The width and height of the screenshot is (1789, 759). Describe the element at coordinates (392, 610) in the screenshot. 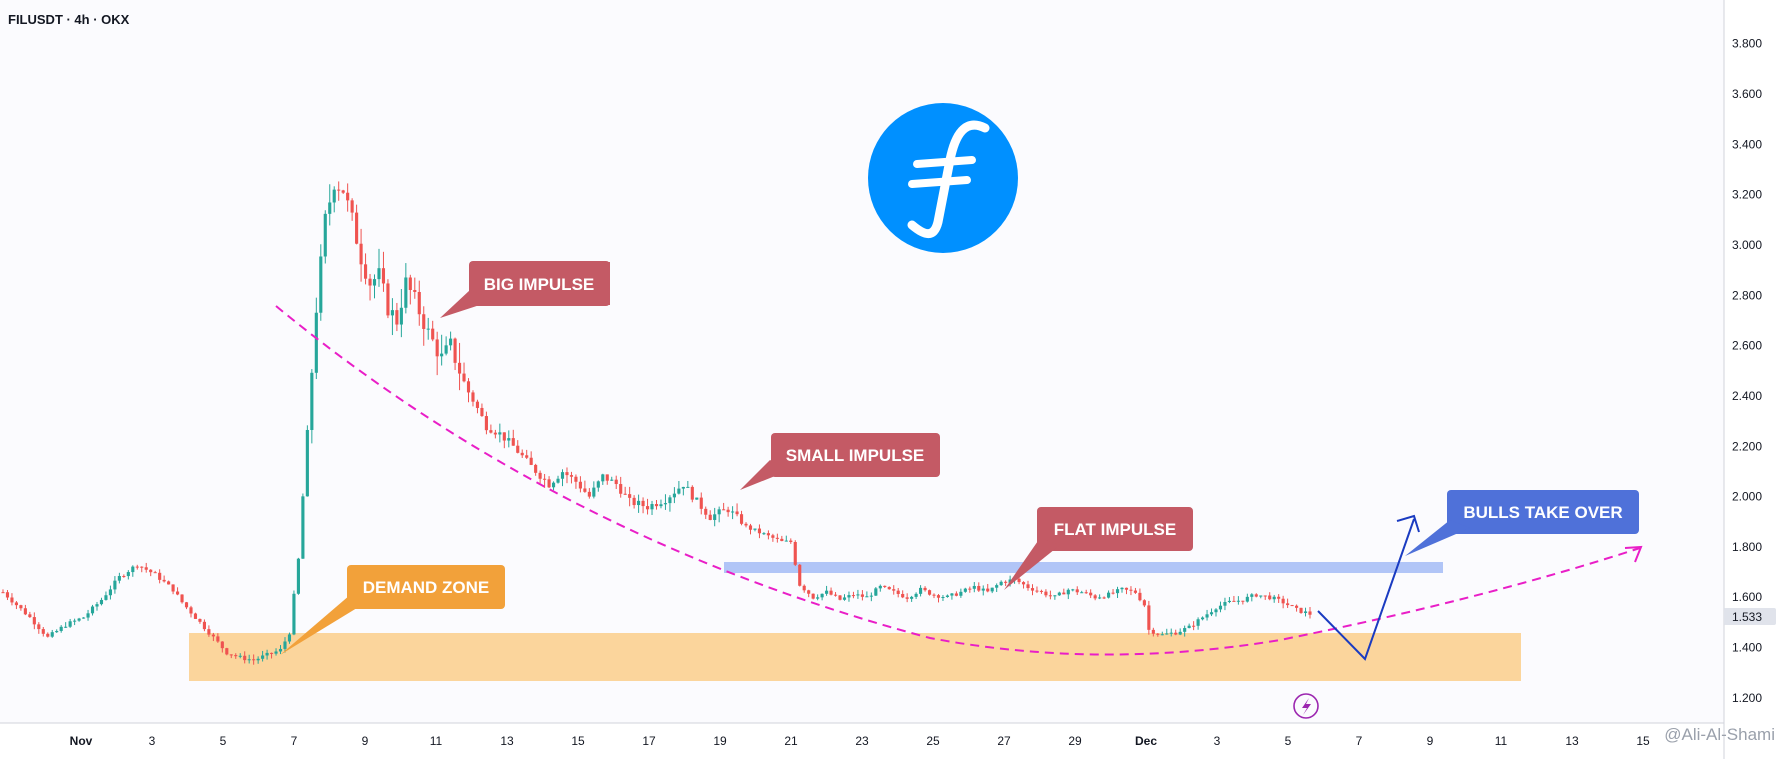

I see `demand-zone-callout: DEMAND ZONE` at that location.